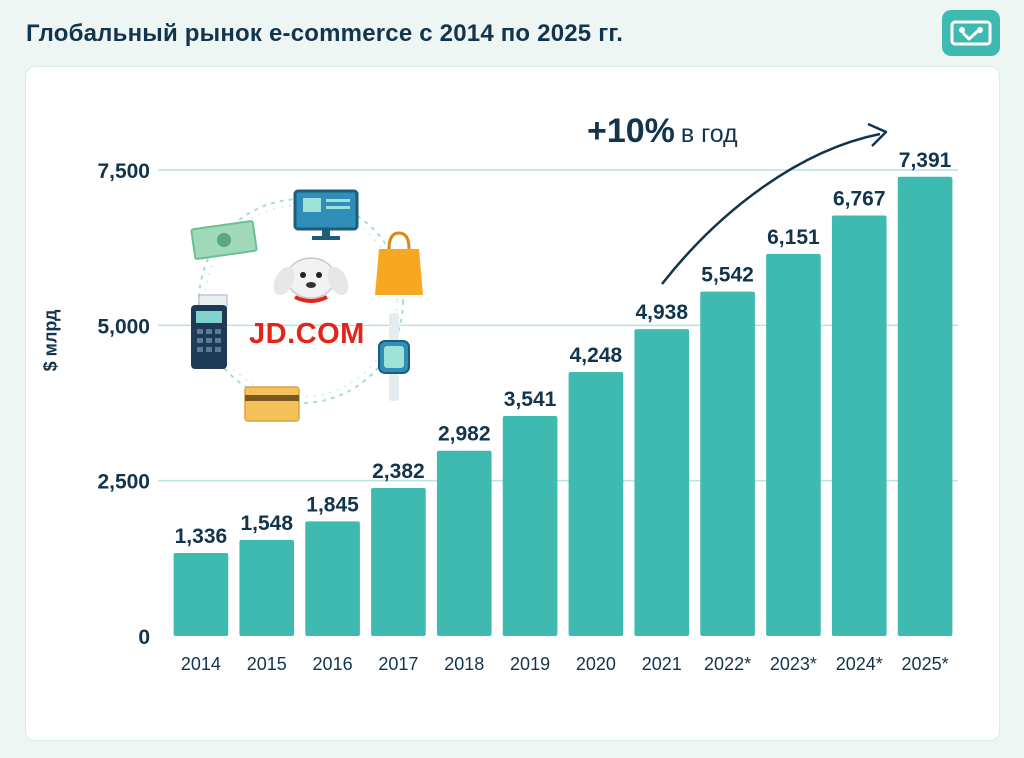 The image size is (1024, 758). I want to click on monitor-icon, so click(326, 214).